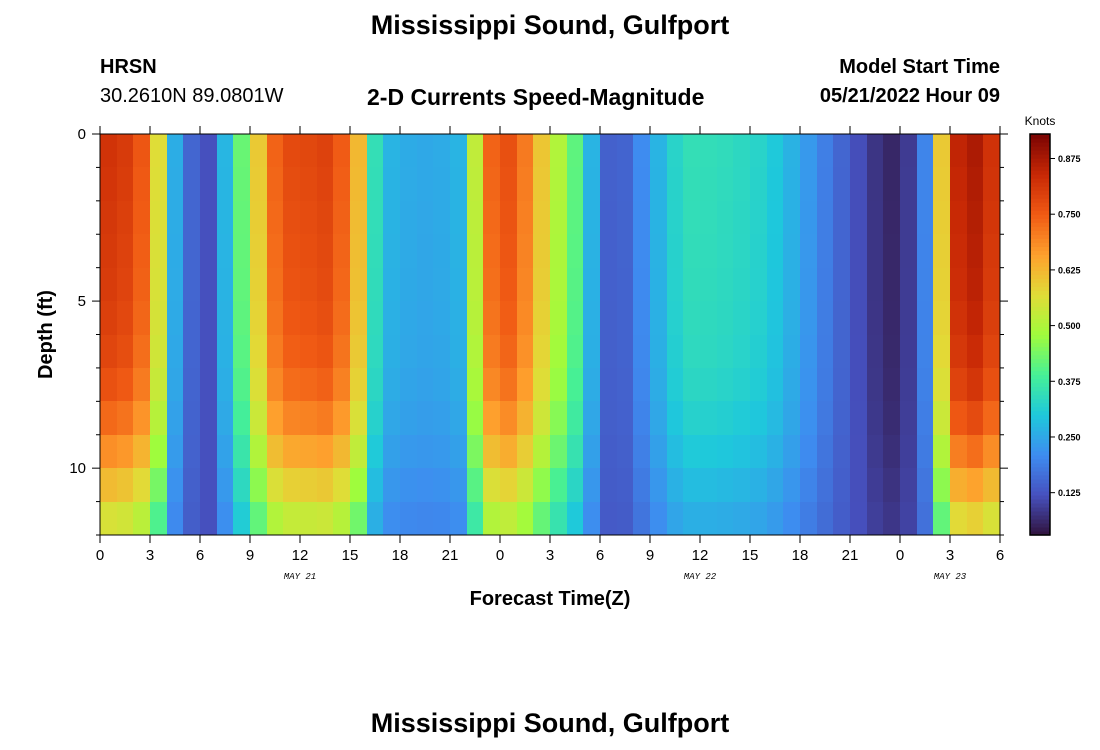 This screenshot has height=750, width=1100. What do you see at coordinates (77, 468) in the screenshot?
I see `y-tick-label: 10` at bounding box center [77, 468].